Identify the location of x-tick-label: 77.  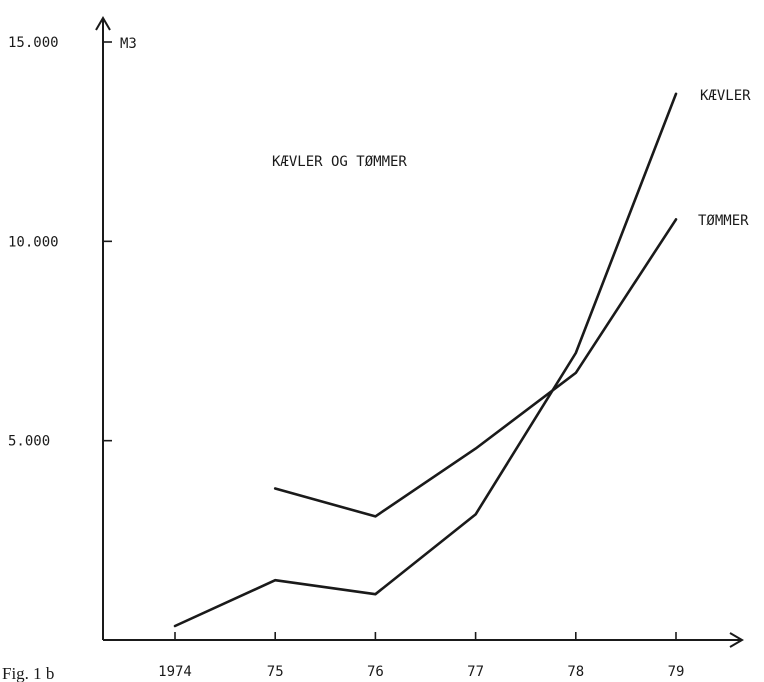
(475, 672).